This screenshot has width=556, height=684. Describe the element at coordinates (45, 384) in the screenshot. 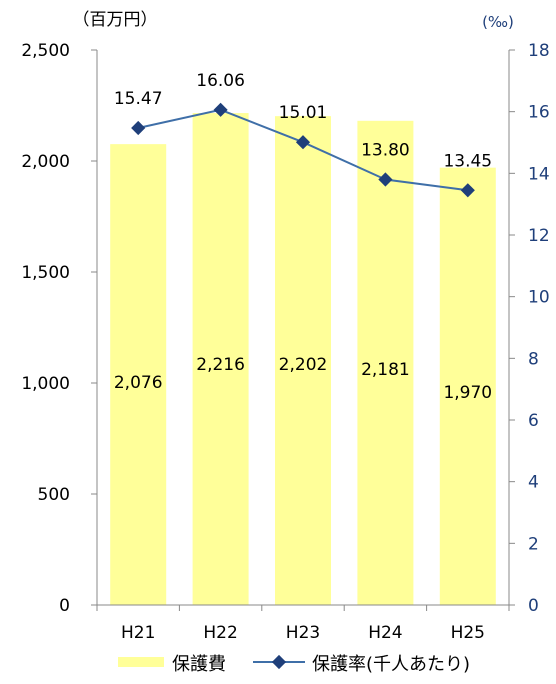

I see `left-tick-label: 1,000` at that location.